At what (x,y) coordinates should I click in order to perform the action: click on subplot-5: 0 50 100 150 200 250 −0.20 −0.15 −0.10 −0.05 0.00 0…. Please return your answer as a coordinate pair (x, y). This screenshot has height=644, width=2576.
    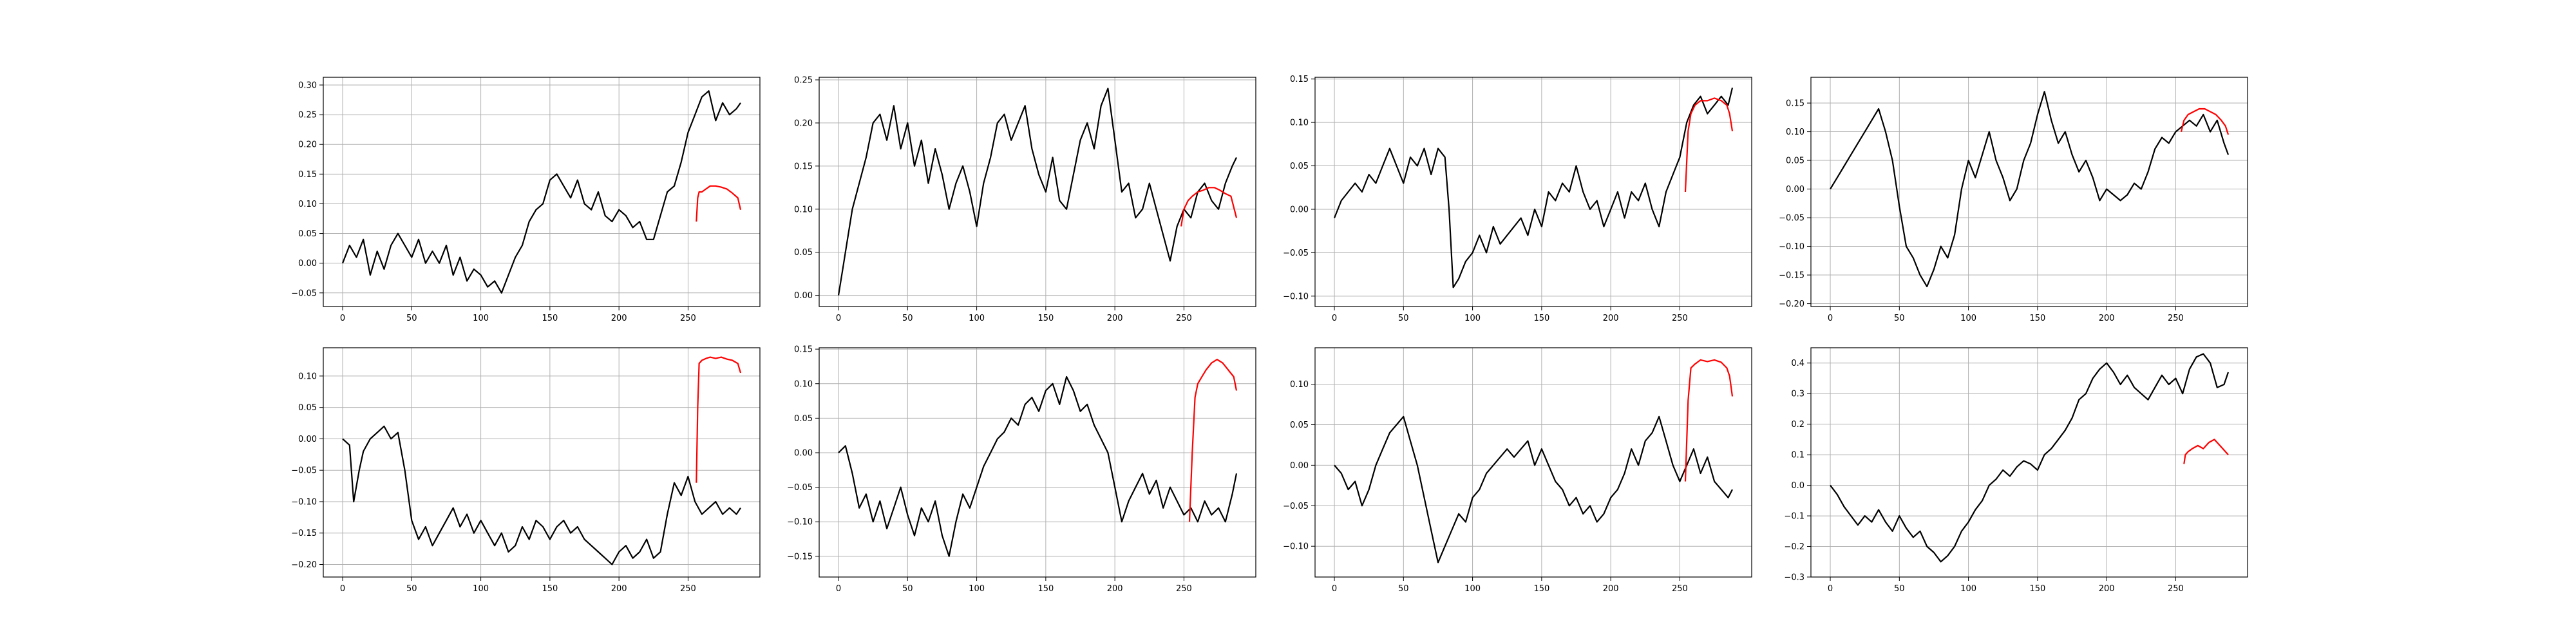
    Looking at the image, I should click on (526, 470).